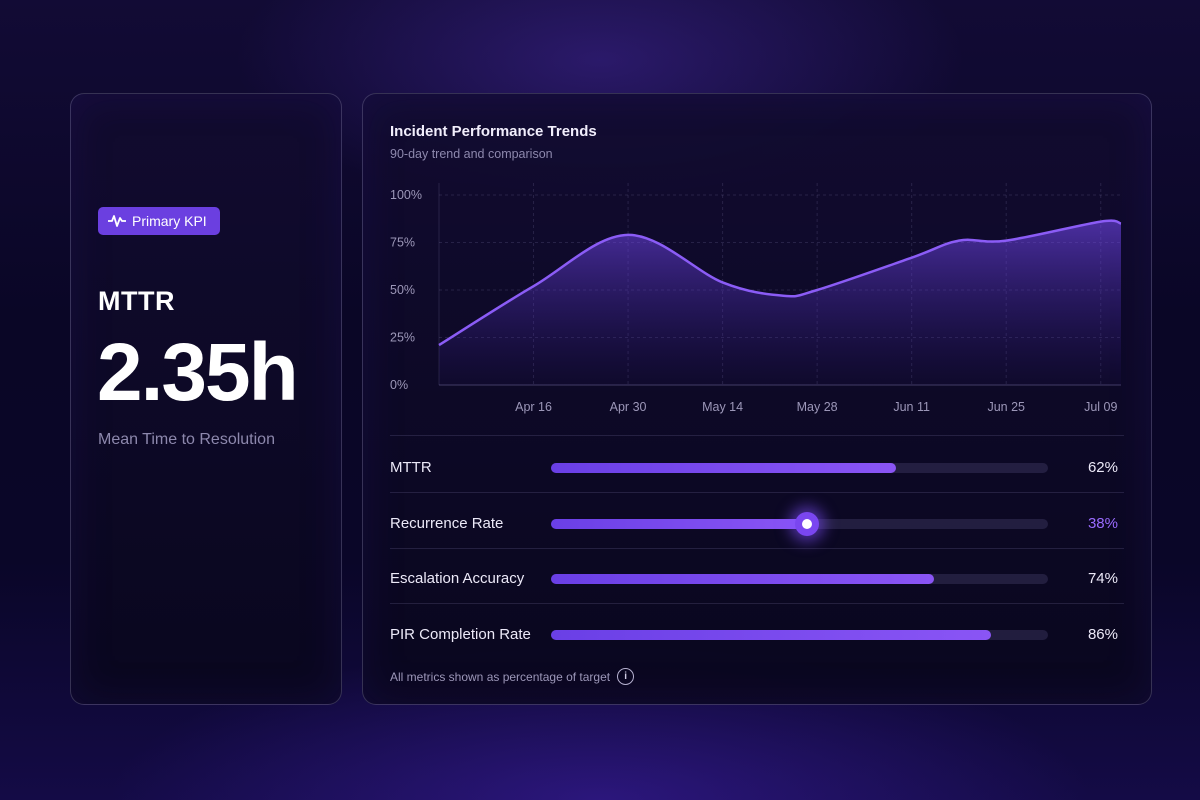 The image size is (1200, 800). What do you see at coordinates (402, 290) in the screenshot?
I see `y-tick-label: 50%` at bounding box center [402, 290].